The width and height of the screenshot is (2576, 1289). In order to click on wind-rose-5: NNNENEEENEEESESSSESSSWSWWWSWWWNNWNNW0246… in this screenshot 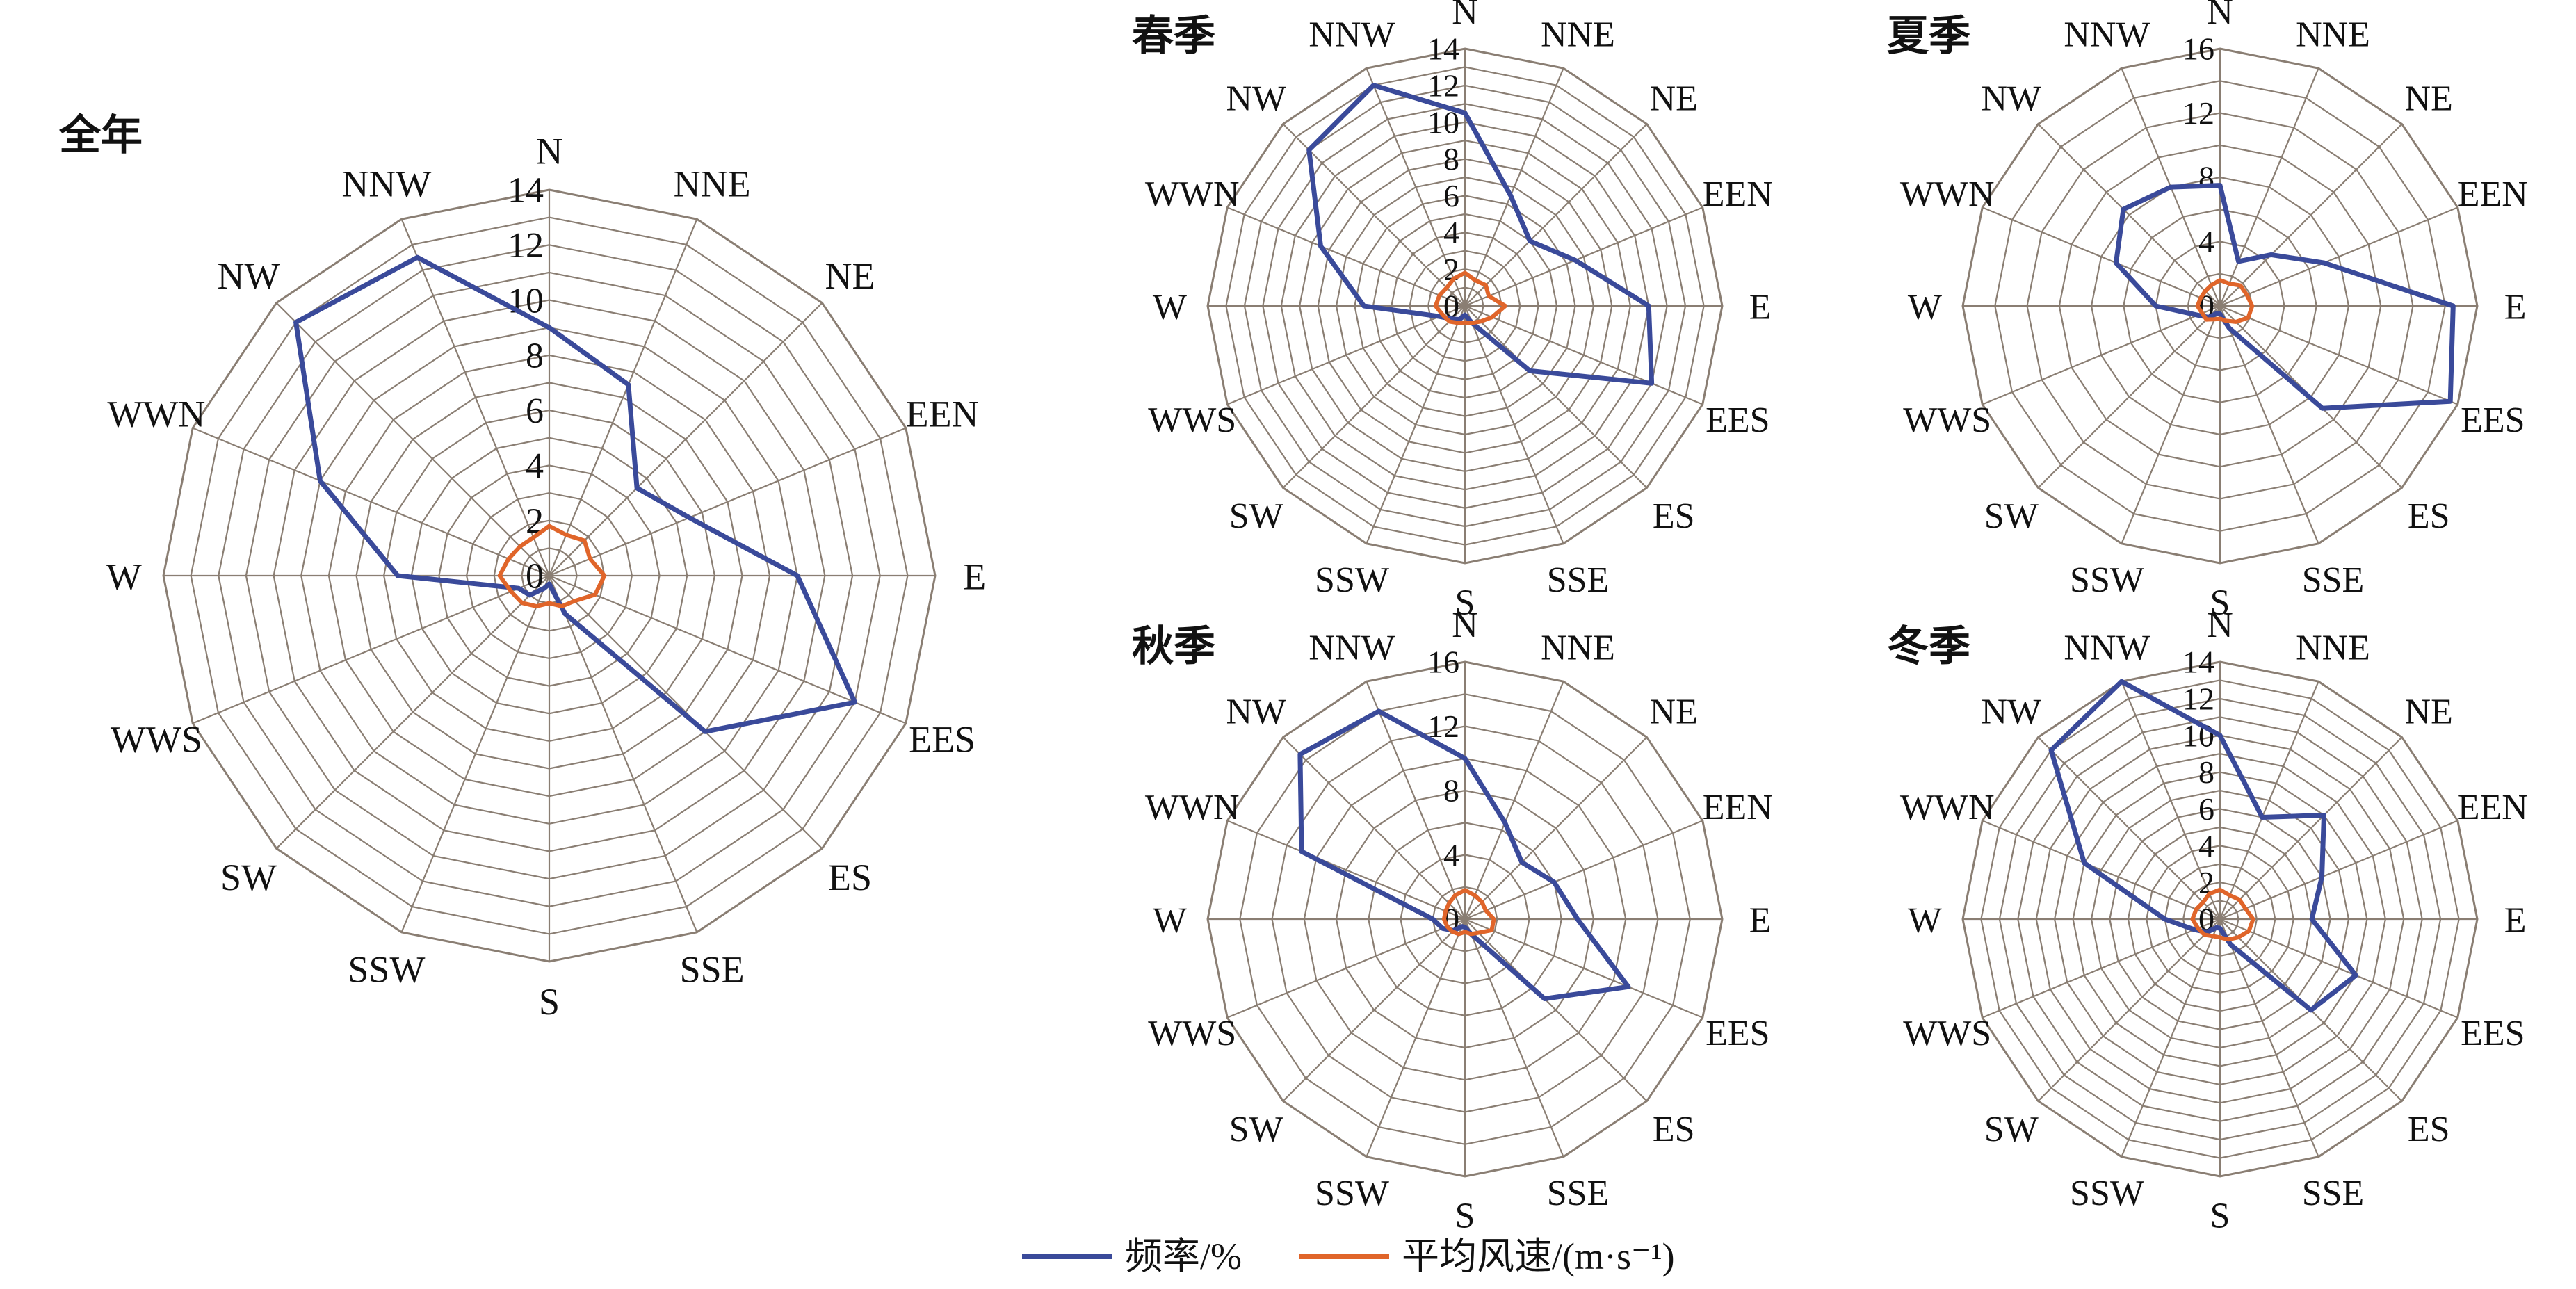, I will do `click(2207, 920)`.